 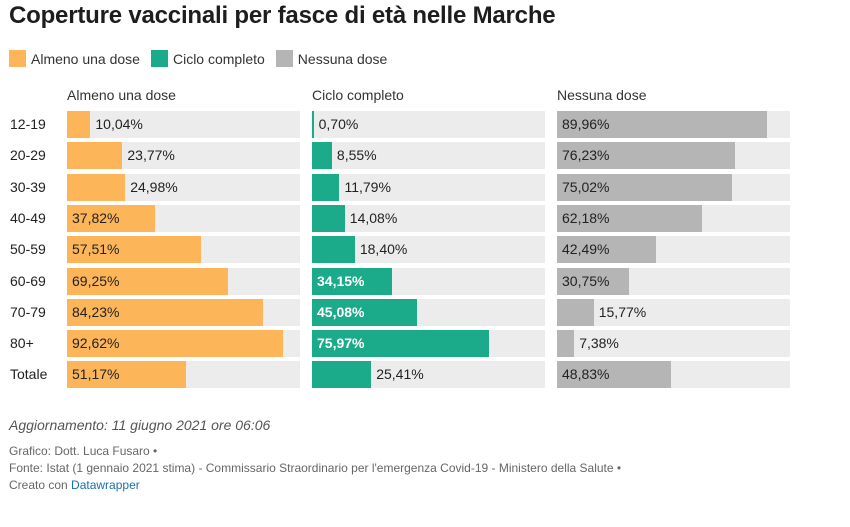 I want to click on value-label-almeno: 23,77%, so click(x=151, y=155).